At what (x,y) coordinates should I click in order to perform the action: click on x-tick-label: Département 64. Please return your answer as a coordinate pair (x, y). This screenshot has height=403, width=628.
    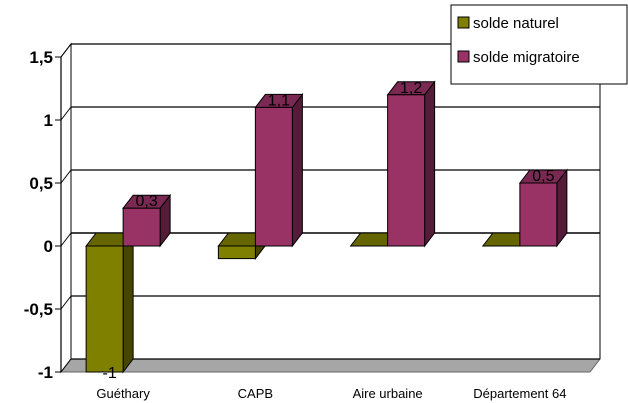
    Looking at the image, I should click on (519, 393).